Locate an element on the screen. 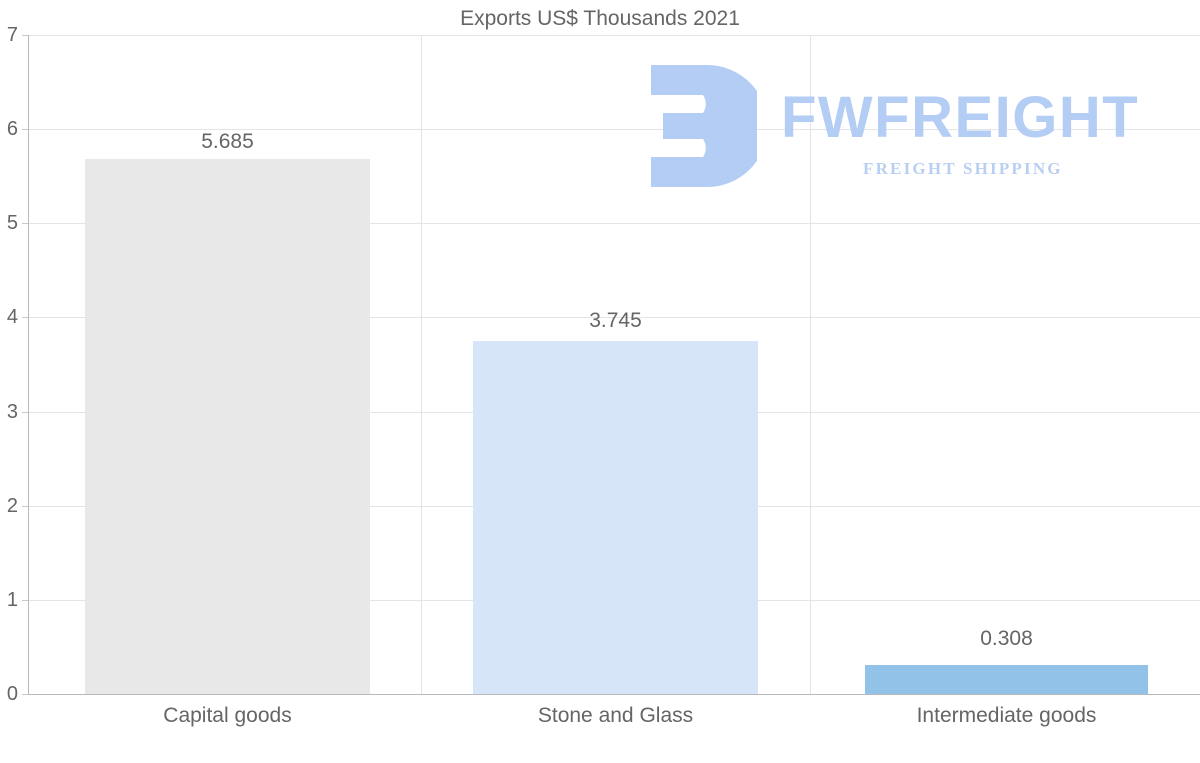 Image resolution: width=1200 pixels, height=763 pixels. y-axis-line is located at coordinates (28, 365).